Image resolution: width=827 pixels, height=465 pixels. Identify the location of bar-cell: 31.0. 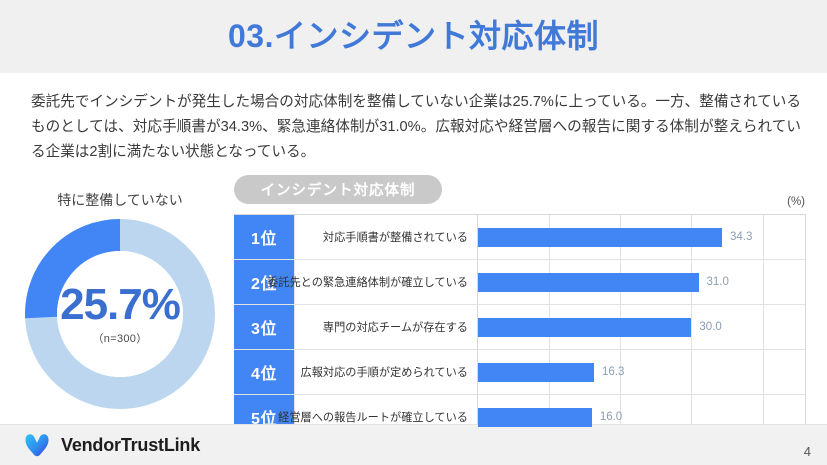
(641, 282).